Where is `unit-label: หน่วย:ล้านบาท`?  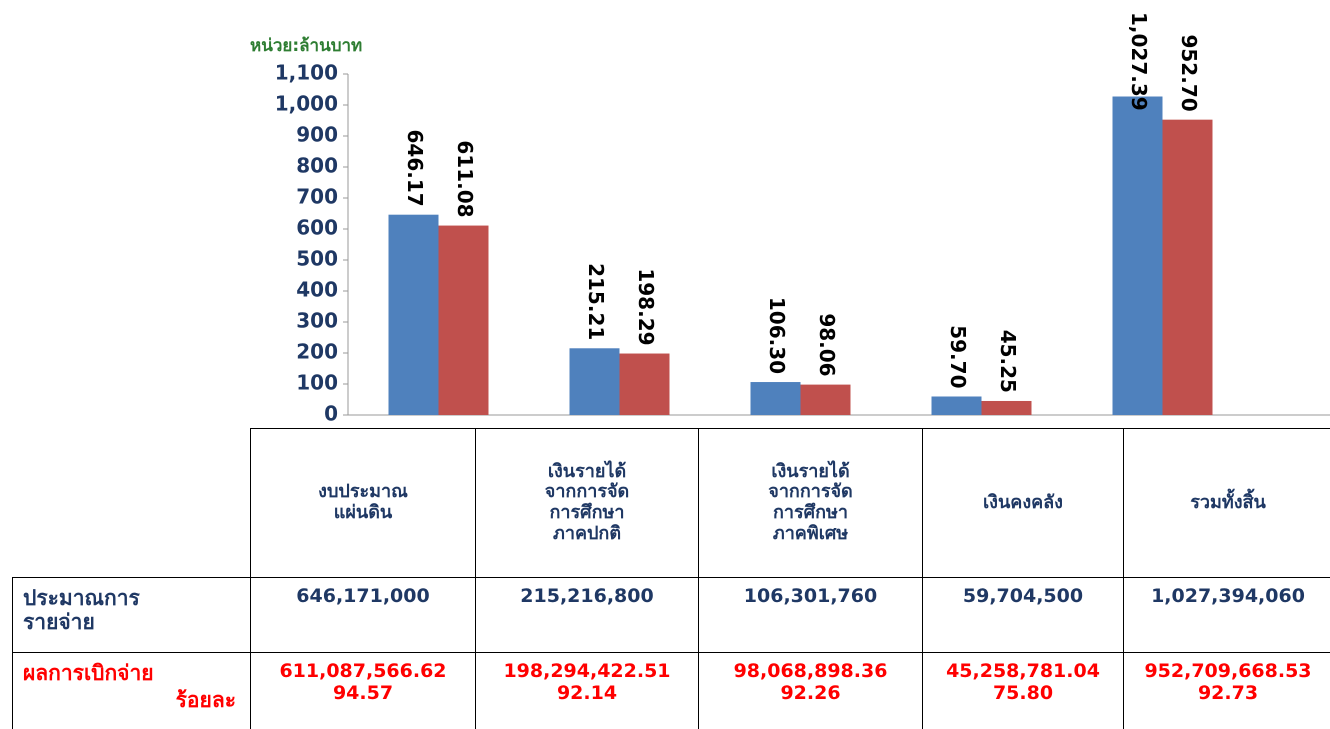
unit-label: หน่วย:ล้านบาท is located at coordinates (306, 46).